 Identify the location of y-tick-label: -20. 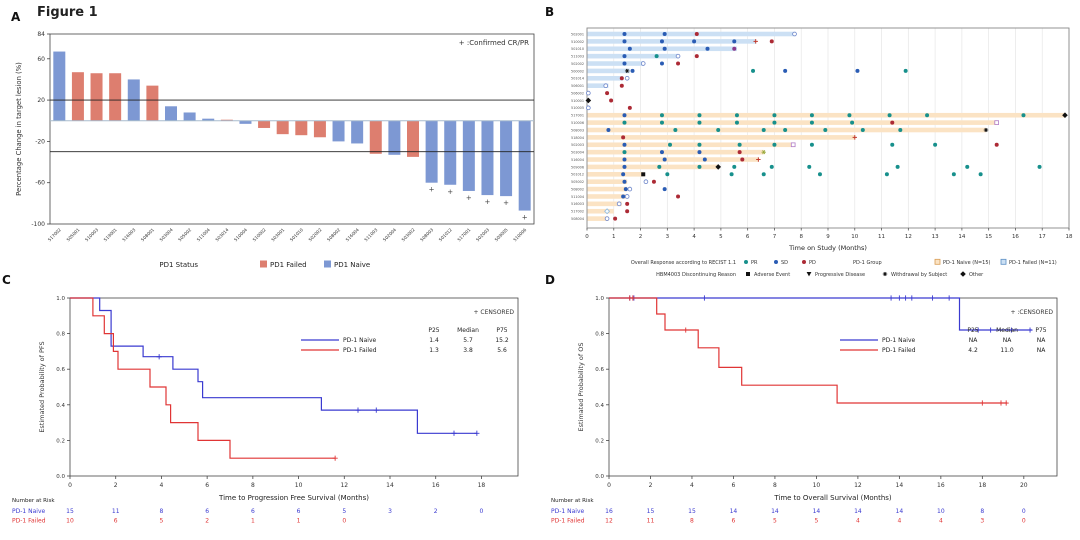
(40, 141).